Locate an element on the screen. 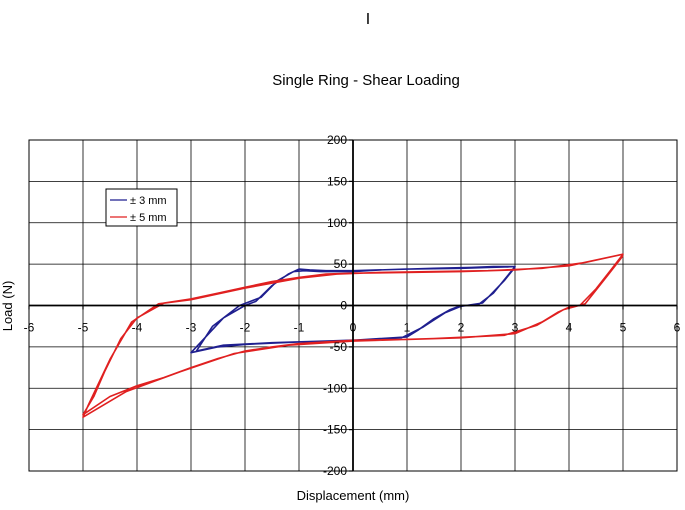  y-tick-label: 50 is located at coordinates (341, 264).